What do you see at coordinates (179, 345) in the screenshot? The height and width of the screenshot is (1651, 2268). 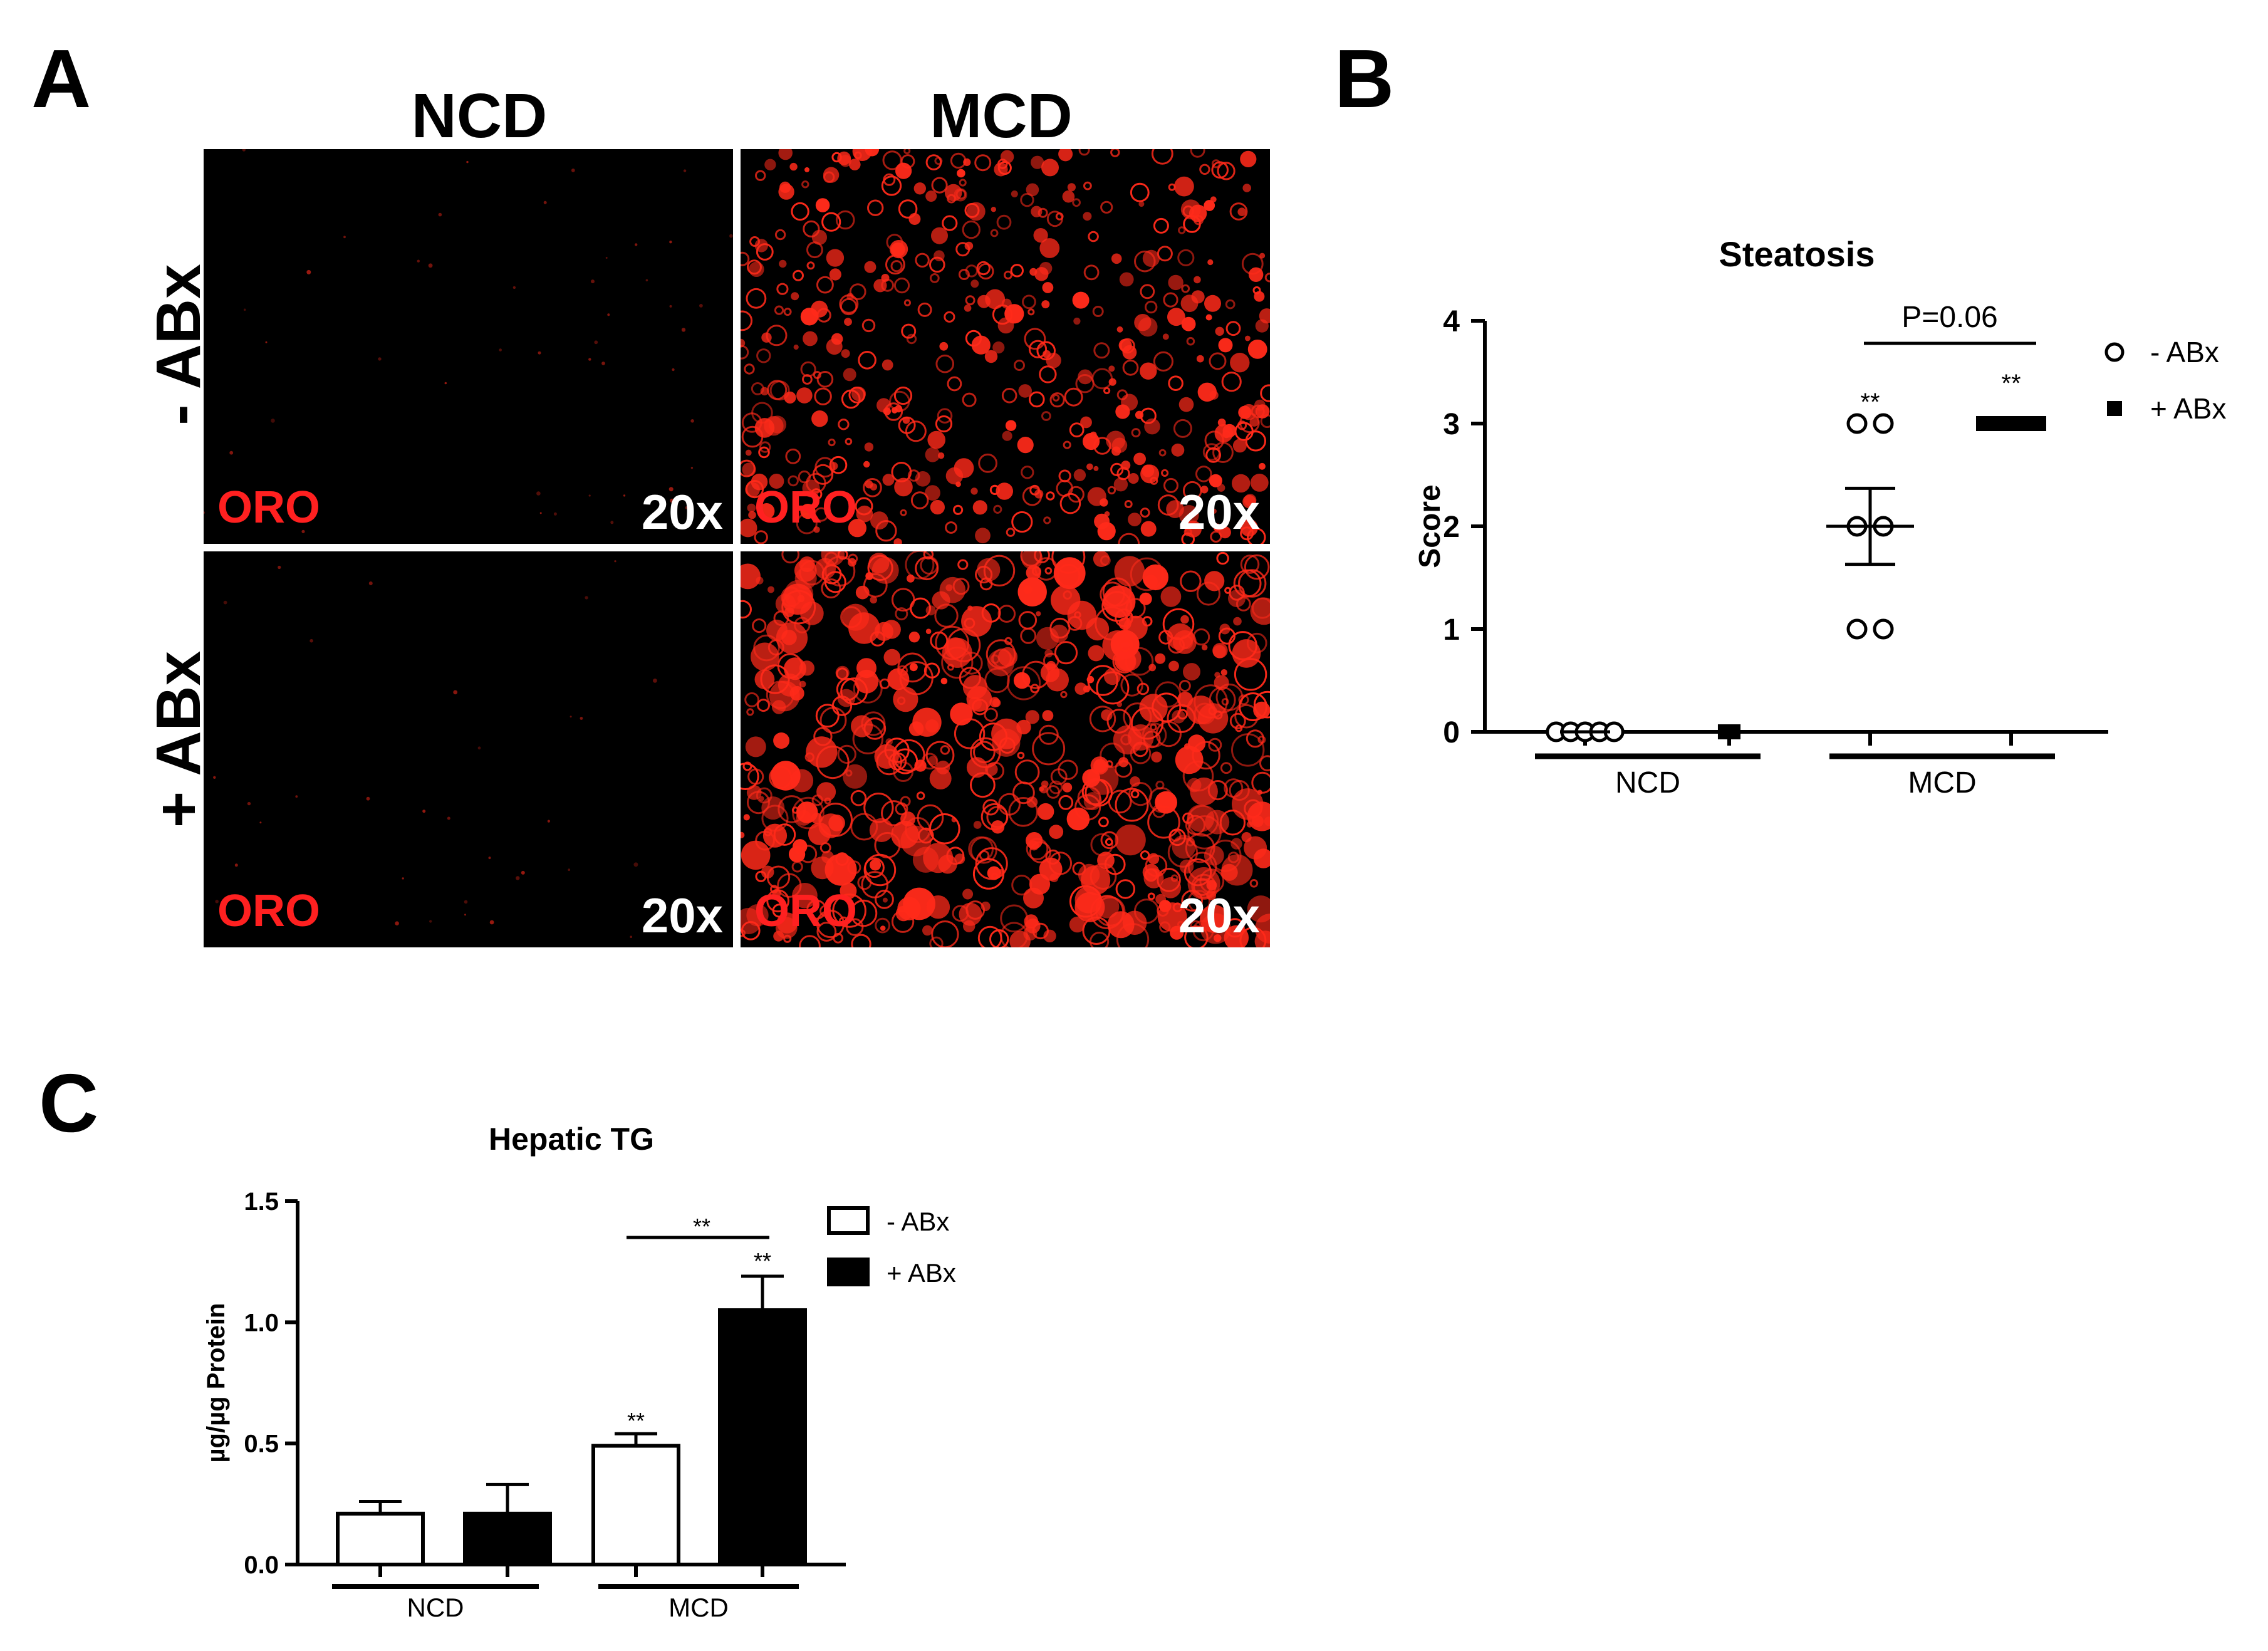 I see `row-header-minus-abx: - ABx` at bounding box center [179, 345].